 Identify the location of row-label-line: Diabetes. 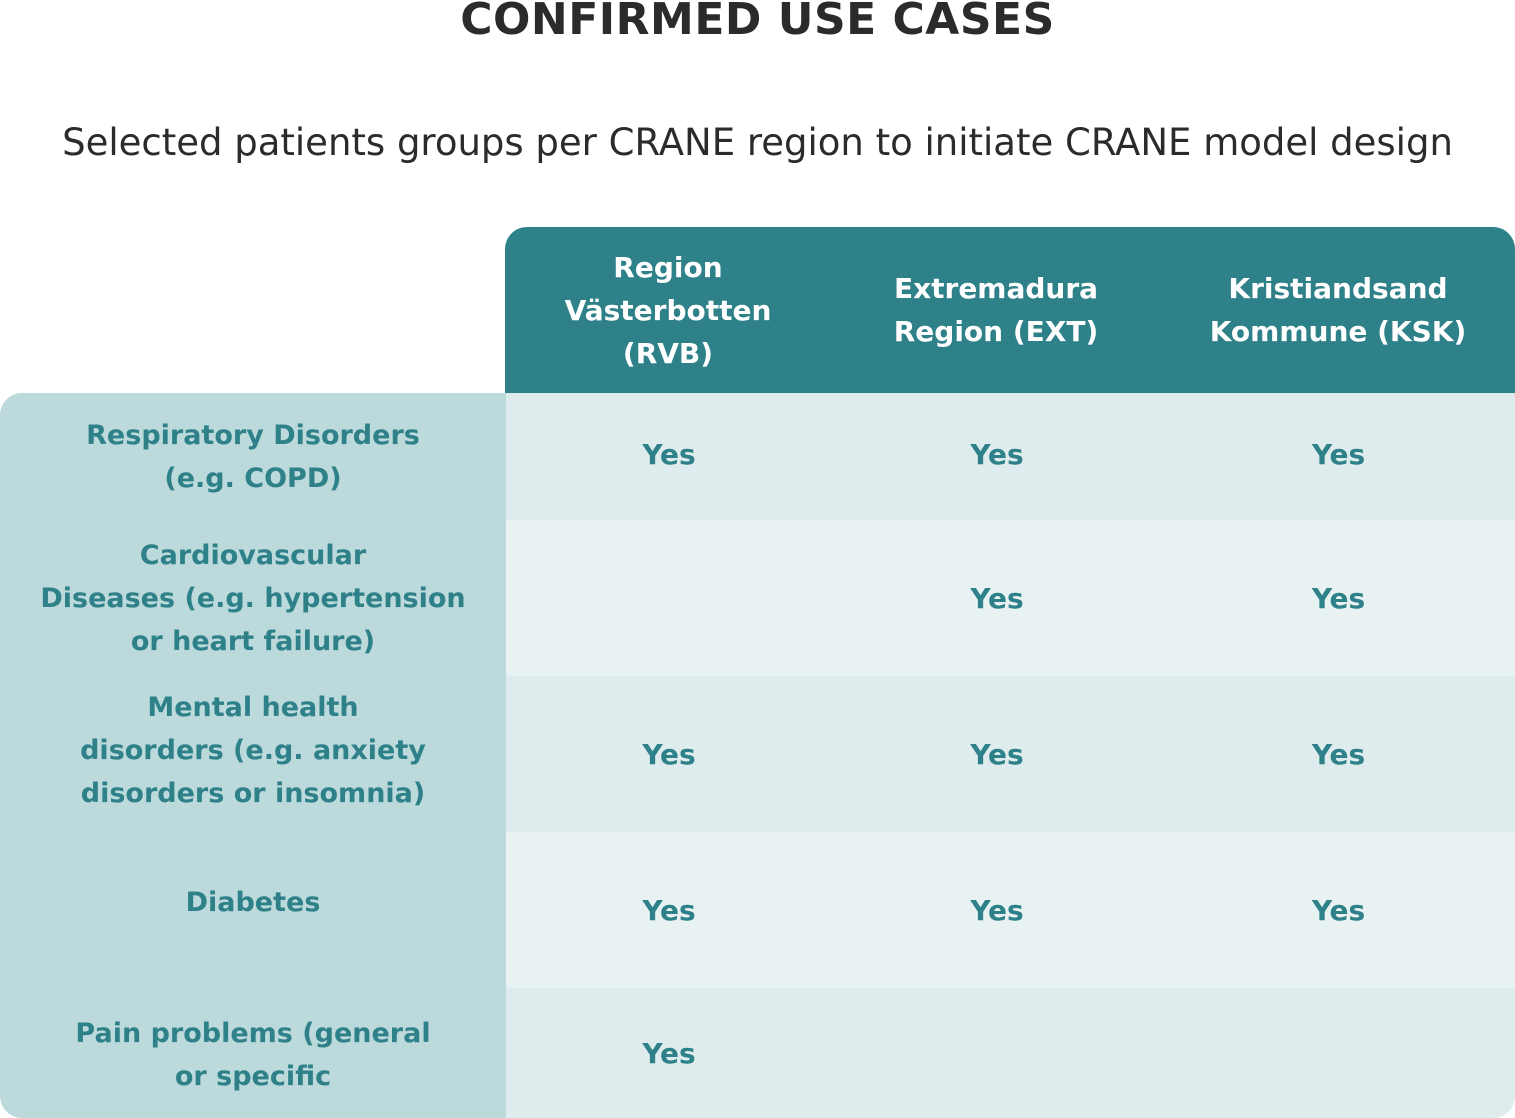
(253, 902).